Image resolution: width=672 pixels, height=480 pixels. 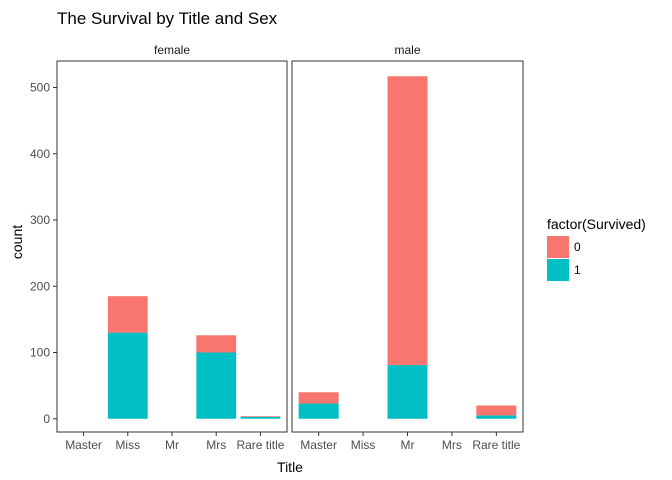 What do you see at coordinates (407, 50) in the screenshot?
I see `facet-strip-label: male` at bounding box center [407, 50].